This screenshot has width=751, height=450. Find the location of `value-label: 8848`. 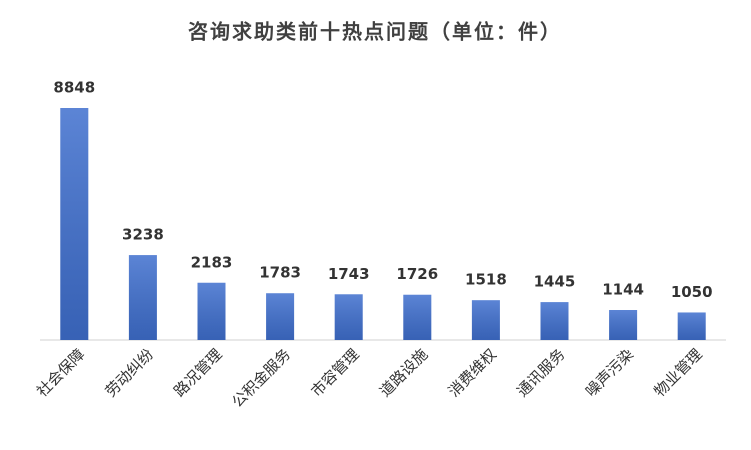

value-label: 8848 is located at coordinates (74, 88).